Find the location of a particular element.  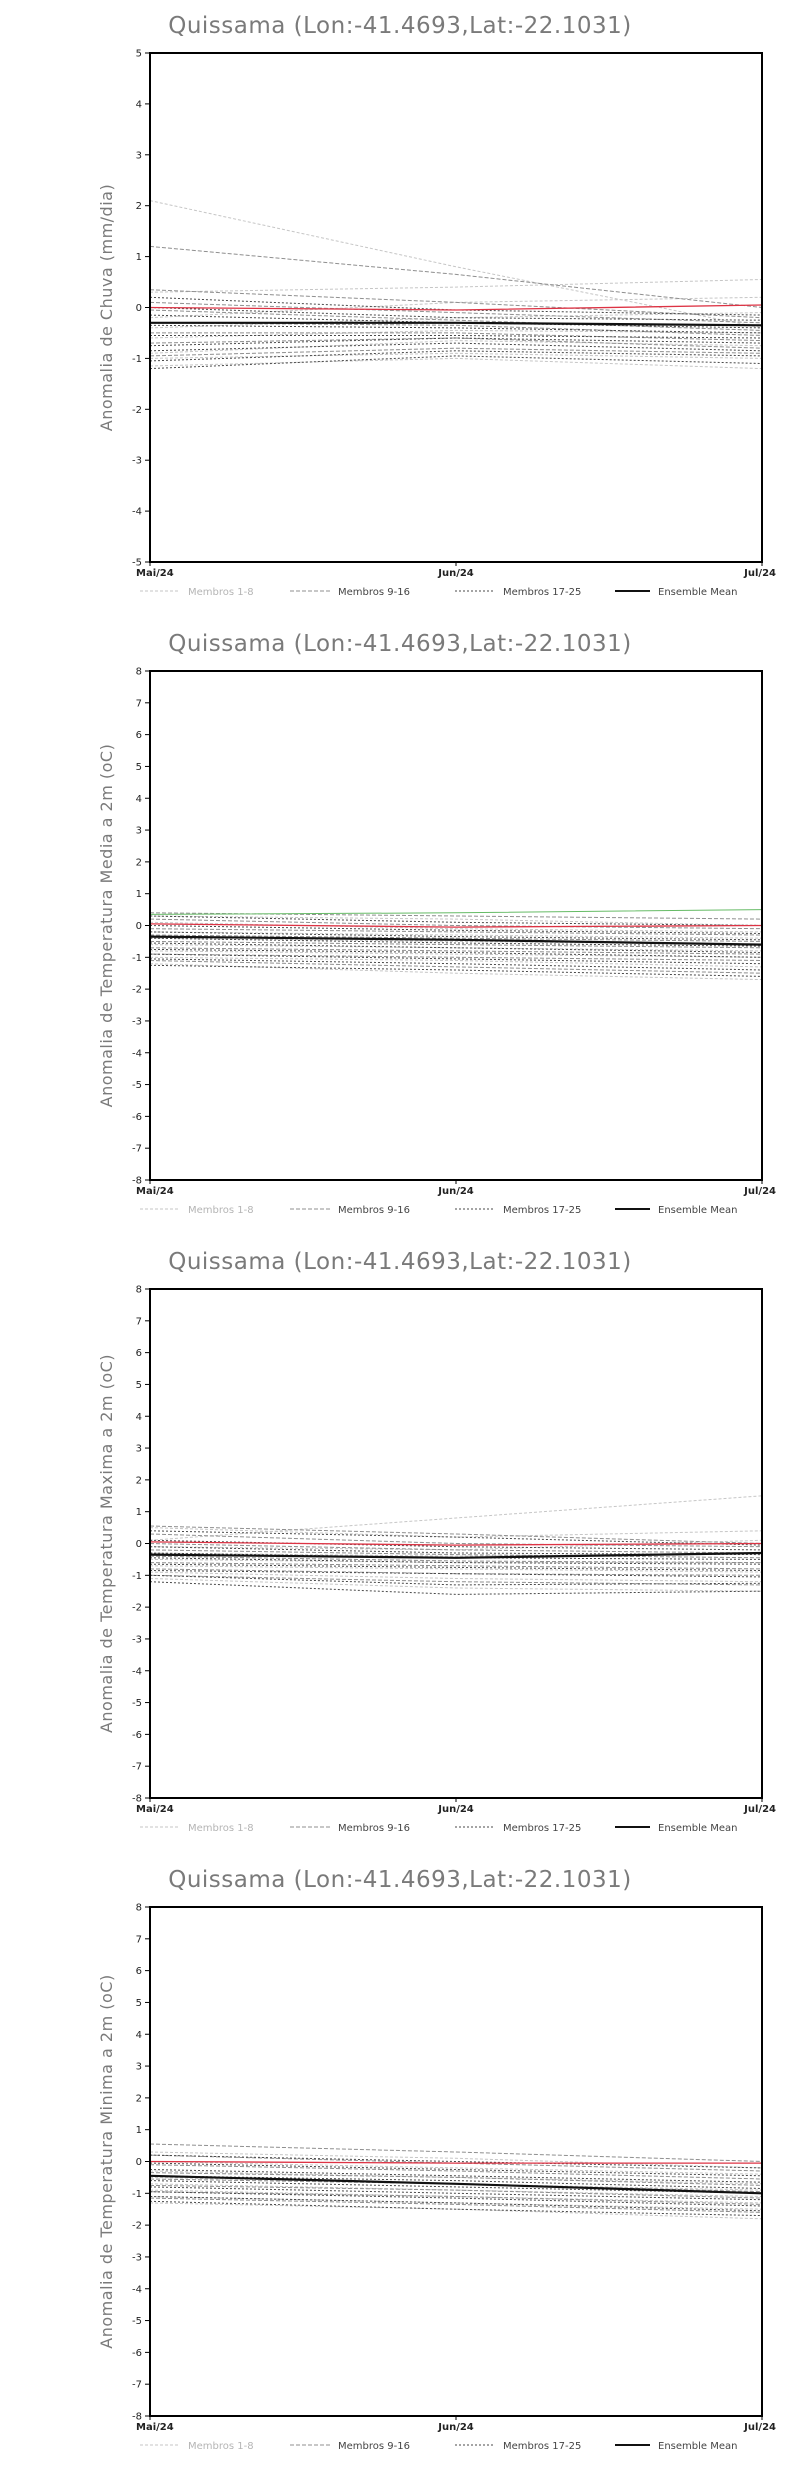

ensemble-mean-line is located at coordinates (456, 940).